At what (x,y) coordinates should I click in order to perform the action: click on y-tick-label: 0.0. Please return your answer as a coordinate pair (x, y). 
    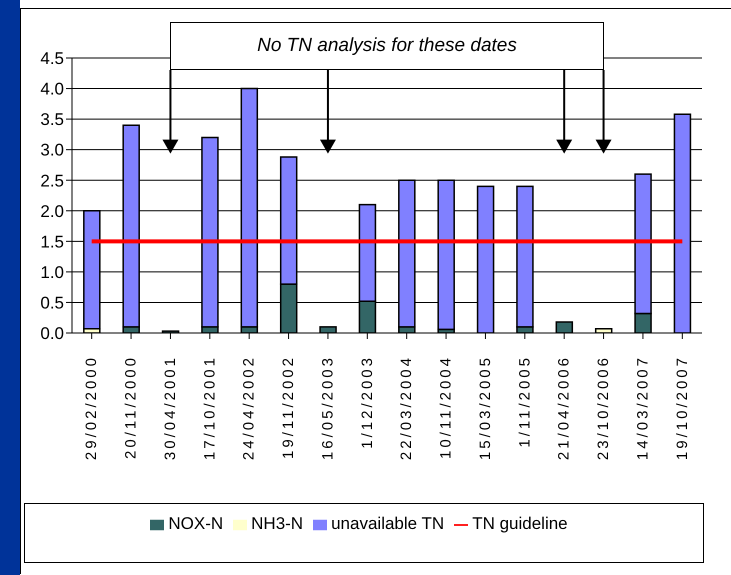
    Looking at the image, I should click on (52, 334).